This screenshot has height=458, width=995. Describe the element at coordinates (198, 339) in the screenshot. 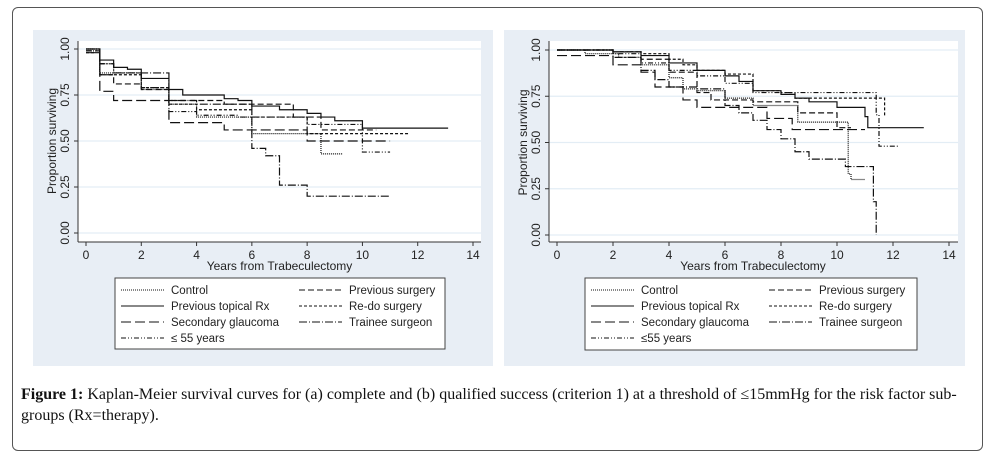

I see `legend-label: ≤ 55 years` at that location.